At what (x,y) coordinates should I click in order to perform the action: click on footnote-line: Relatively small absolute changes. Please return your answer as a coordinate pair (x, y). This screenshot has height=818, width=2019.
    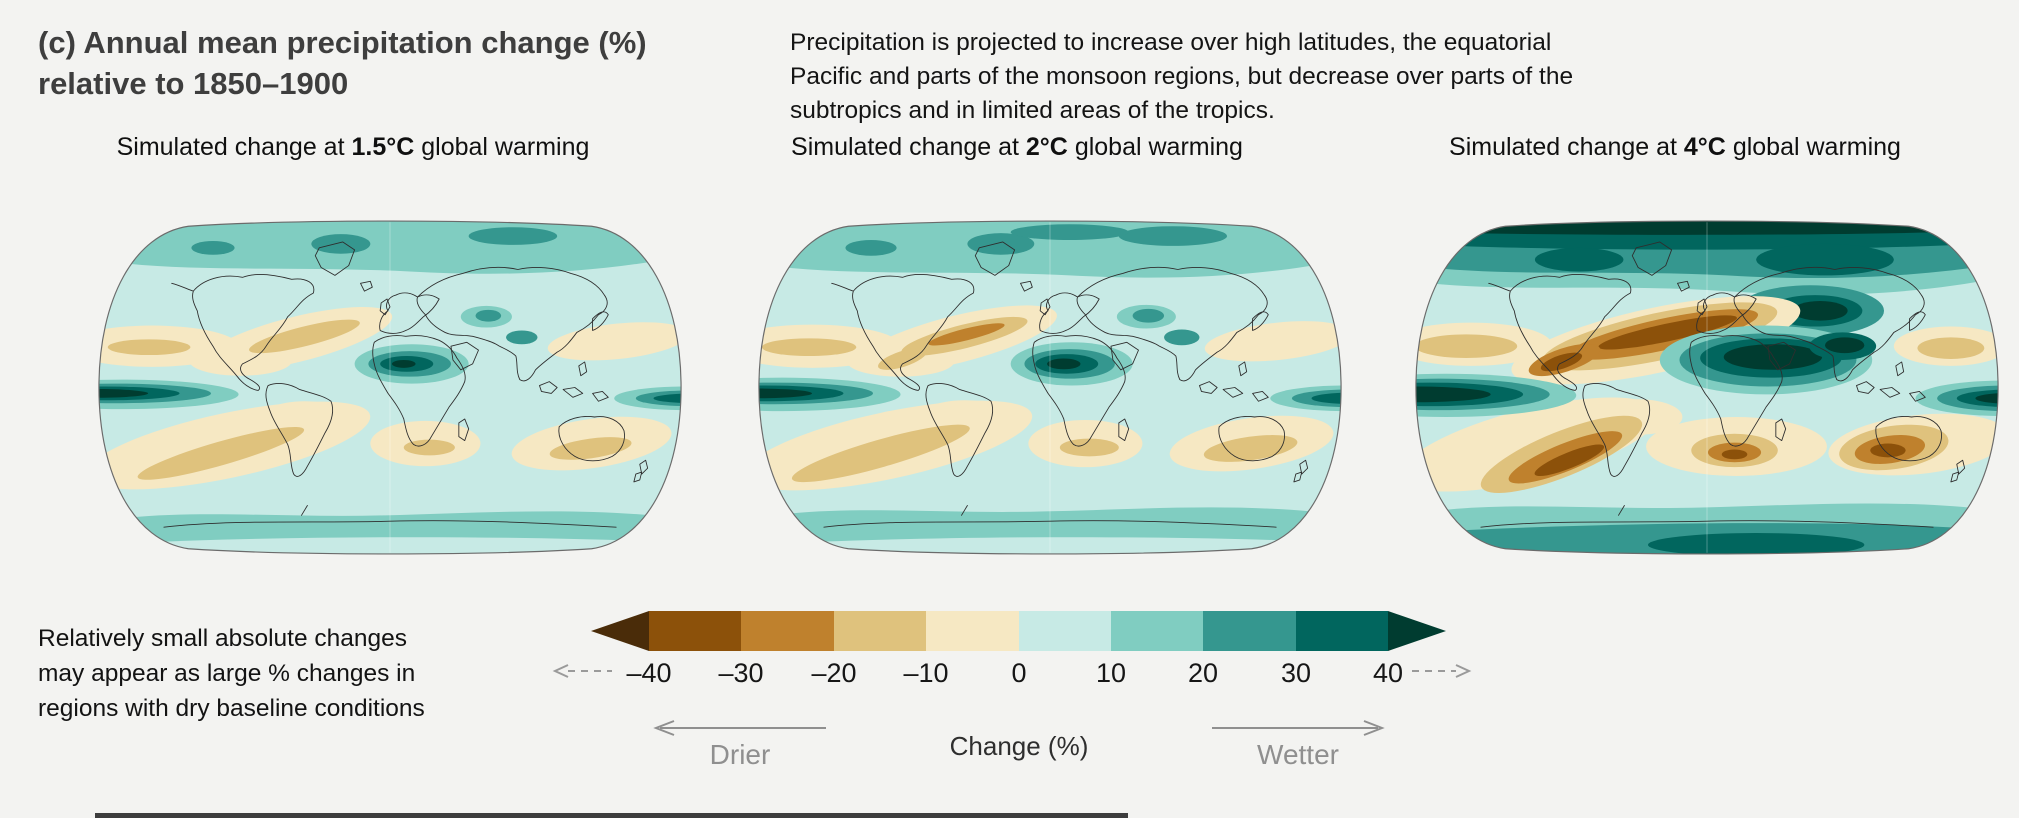
    Looking at the image, I should click on (223, 638).